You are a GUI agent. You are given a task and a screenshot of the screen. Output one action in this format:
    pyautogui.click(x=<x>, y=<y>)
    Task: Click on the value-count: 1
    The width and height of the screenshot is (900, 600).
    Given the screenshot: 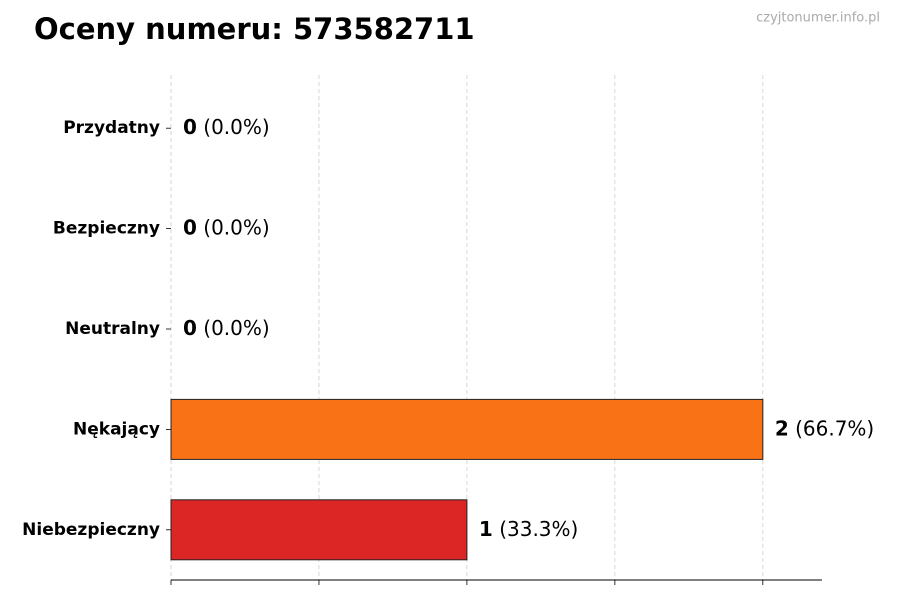 What is the action you would take?
    pyautogui.click(x=486, y=528)
    